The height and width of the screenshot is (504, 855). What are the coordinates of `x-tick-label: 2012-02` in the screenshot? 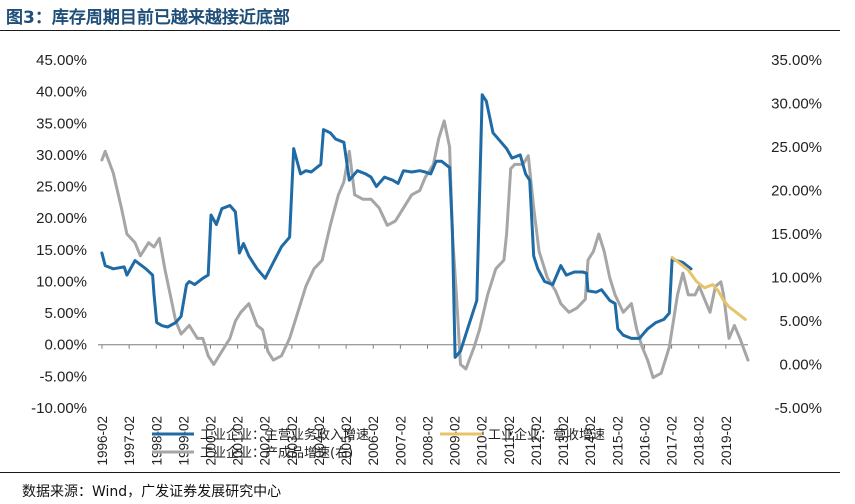 It's located at (536, 441).